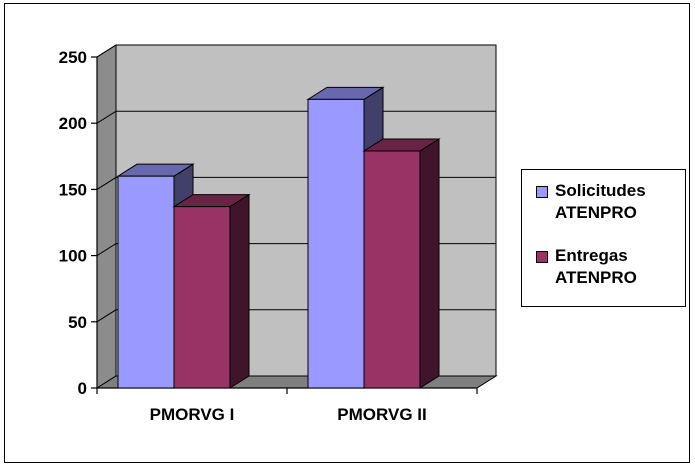 The width and height of the screenshot is (695, 466). What do you see at coordinates (82, 388) in the screenshot?
I see `y-tick-label: 0` at bounding box center [82, 388].